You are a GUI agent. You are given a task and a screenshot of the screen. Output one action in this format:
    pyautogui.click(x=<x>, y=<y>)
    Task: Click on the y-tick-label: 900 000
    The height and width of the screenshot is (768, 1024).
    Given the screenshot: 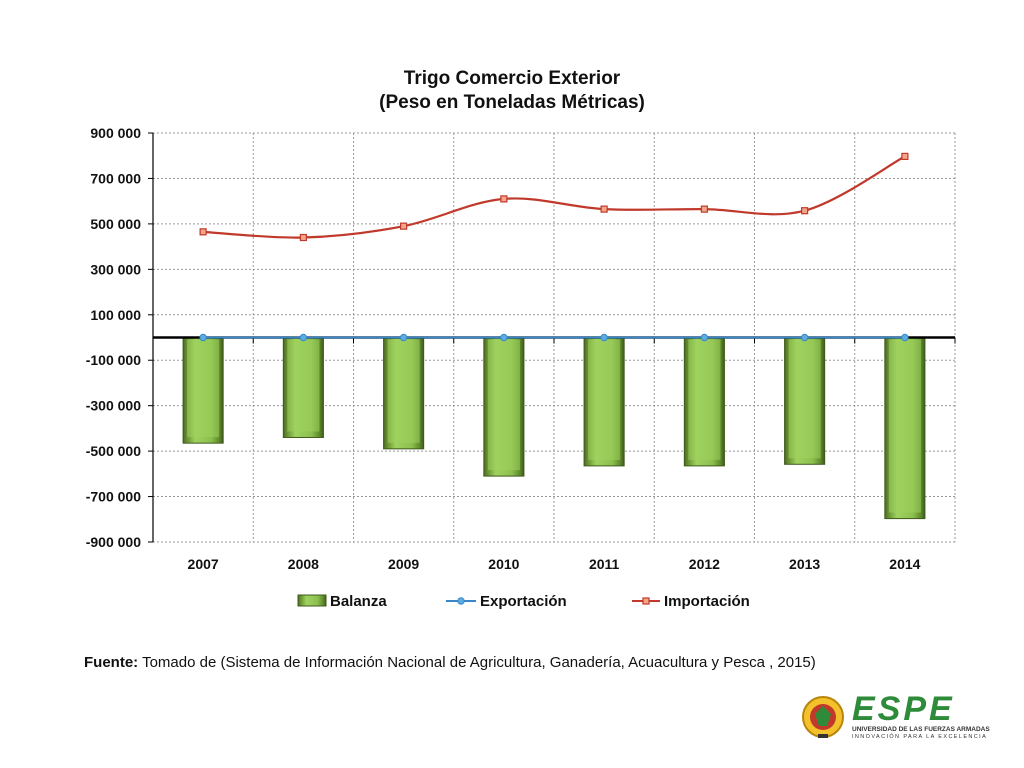 What is the action you would take?
    pyautogui.click(x=115, y=133)
    